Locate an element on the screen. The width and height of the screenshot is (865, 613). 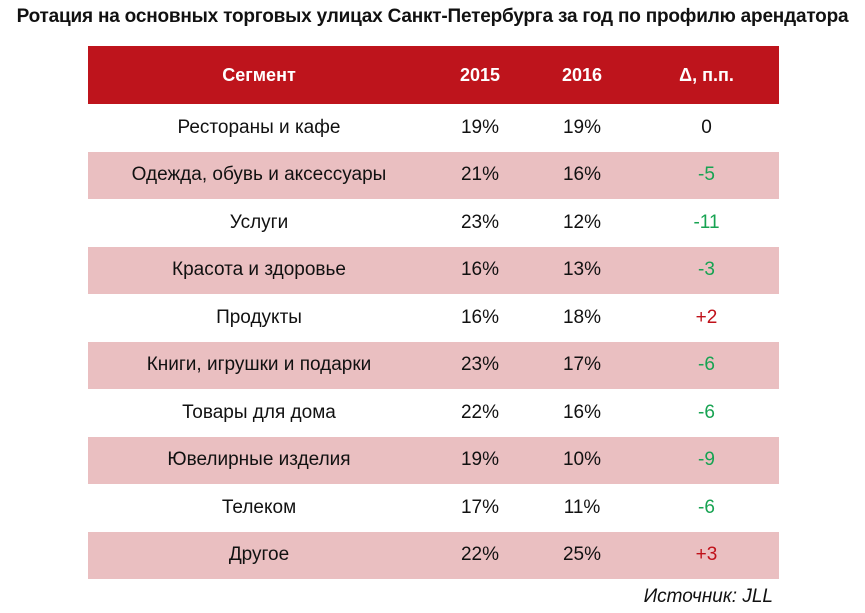
value-2016-cell: 12% is located at coordinates (582, 222).